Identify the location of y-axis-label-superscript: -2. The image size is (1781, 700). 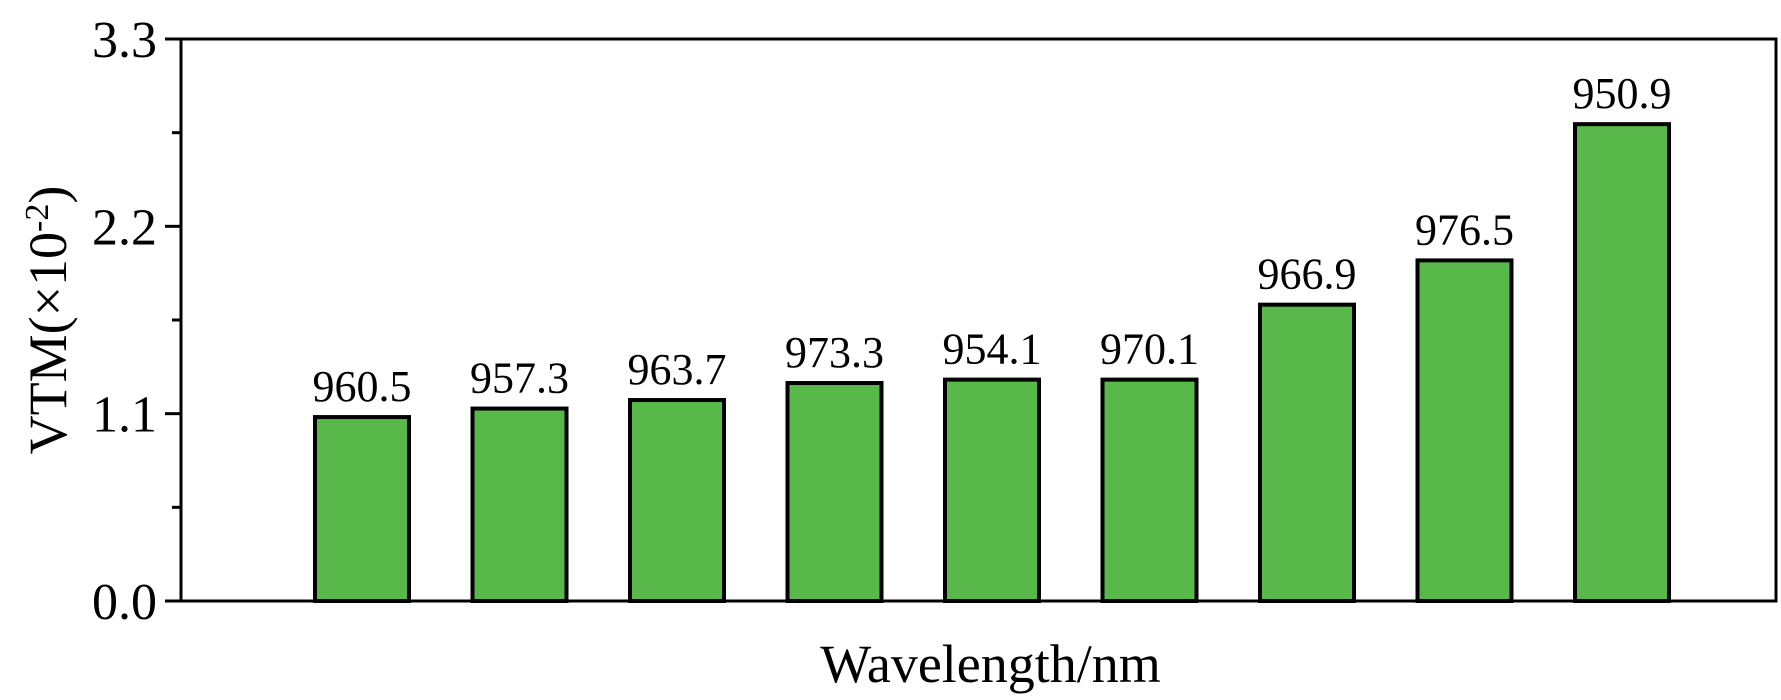
(37, 218).